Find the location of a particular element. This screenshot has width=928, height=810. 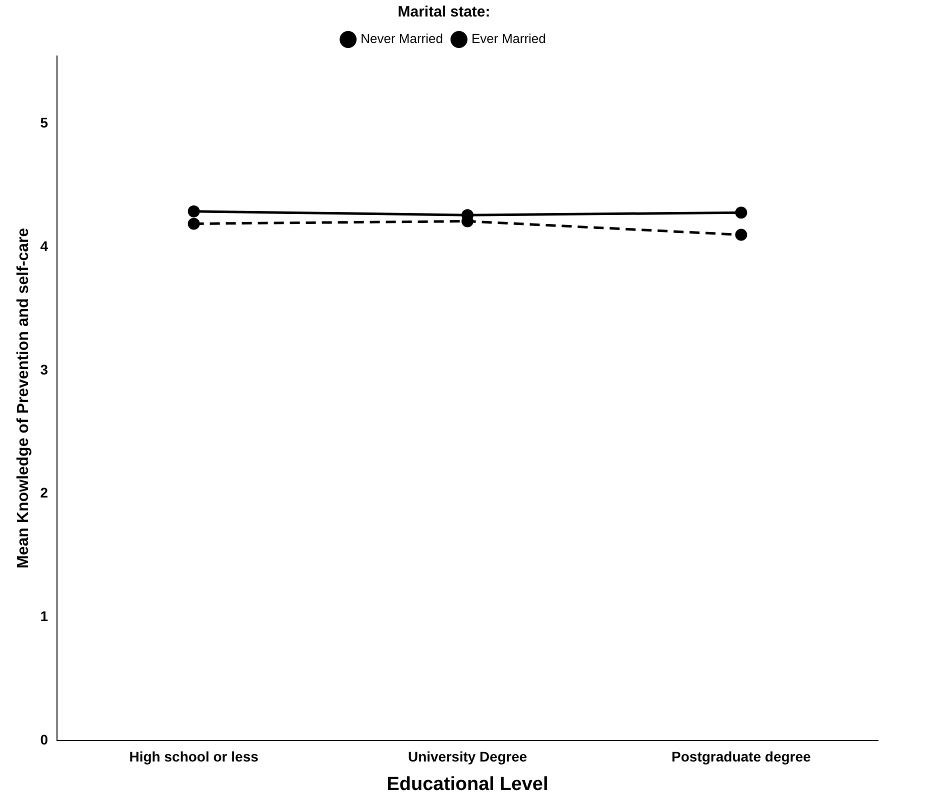

y-axis-title: Mean Knowledge of Prevention and self-care is located at coordinates (23, 398).